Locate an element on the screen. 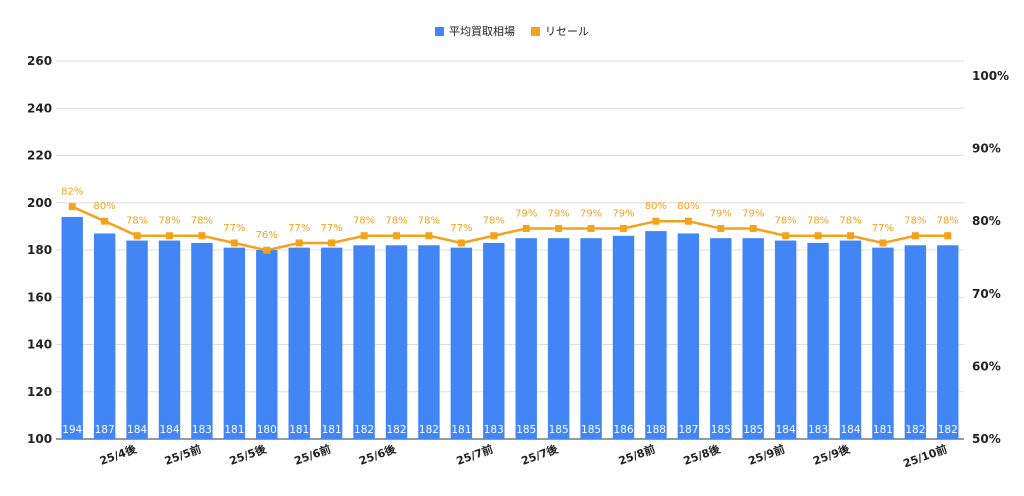 Image resolution: width=1024 pixels, height=496 pixels. bar-value-label: 180 is located at coordinates (267, 430).